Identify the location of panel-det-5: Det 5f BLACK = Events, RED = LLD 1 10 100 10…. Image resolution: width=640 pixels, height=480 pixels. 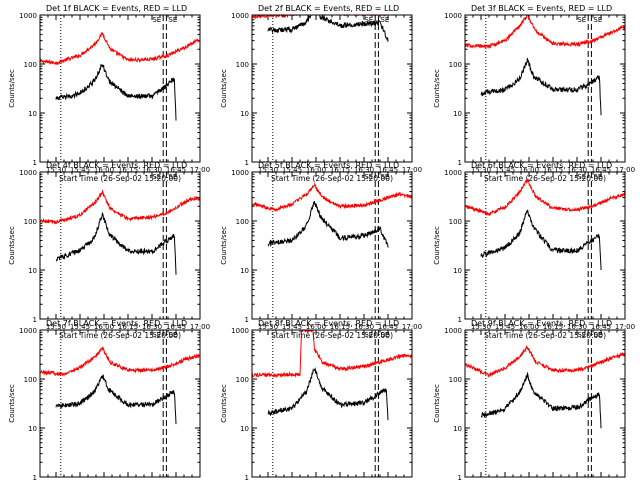
(321, 250).